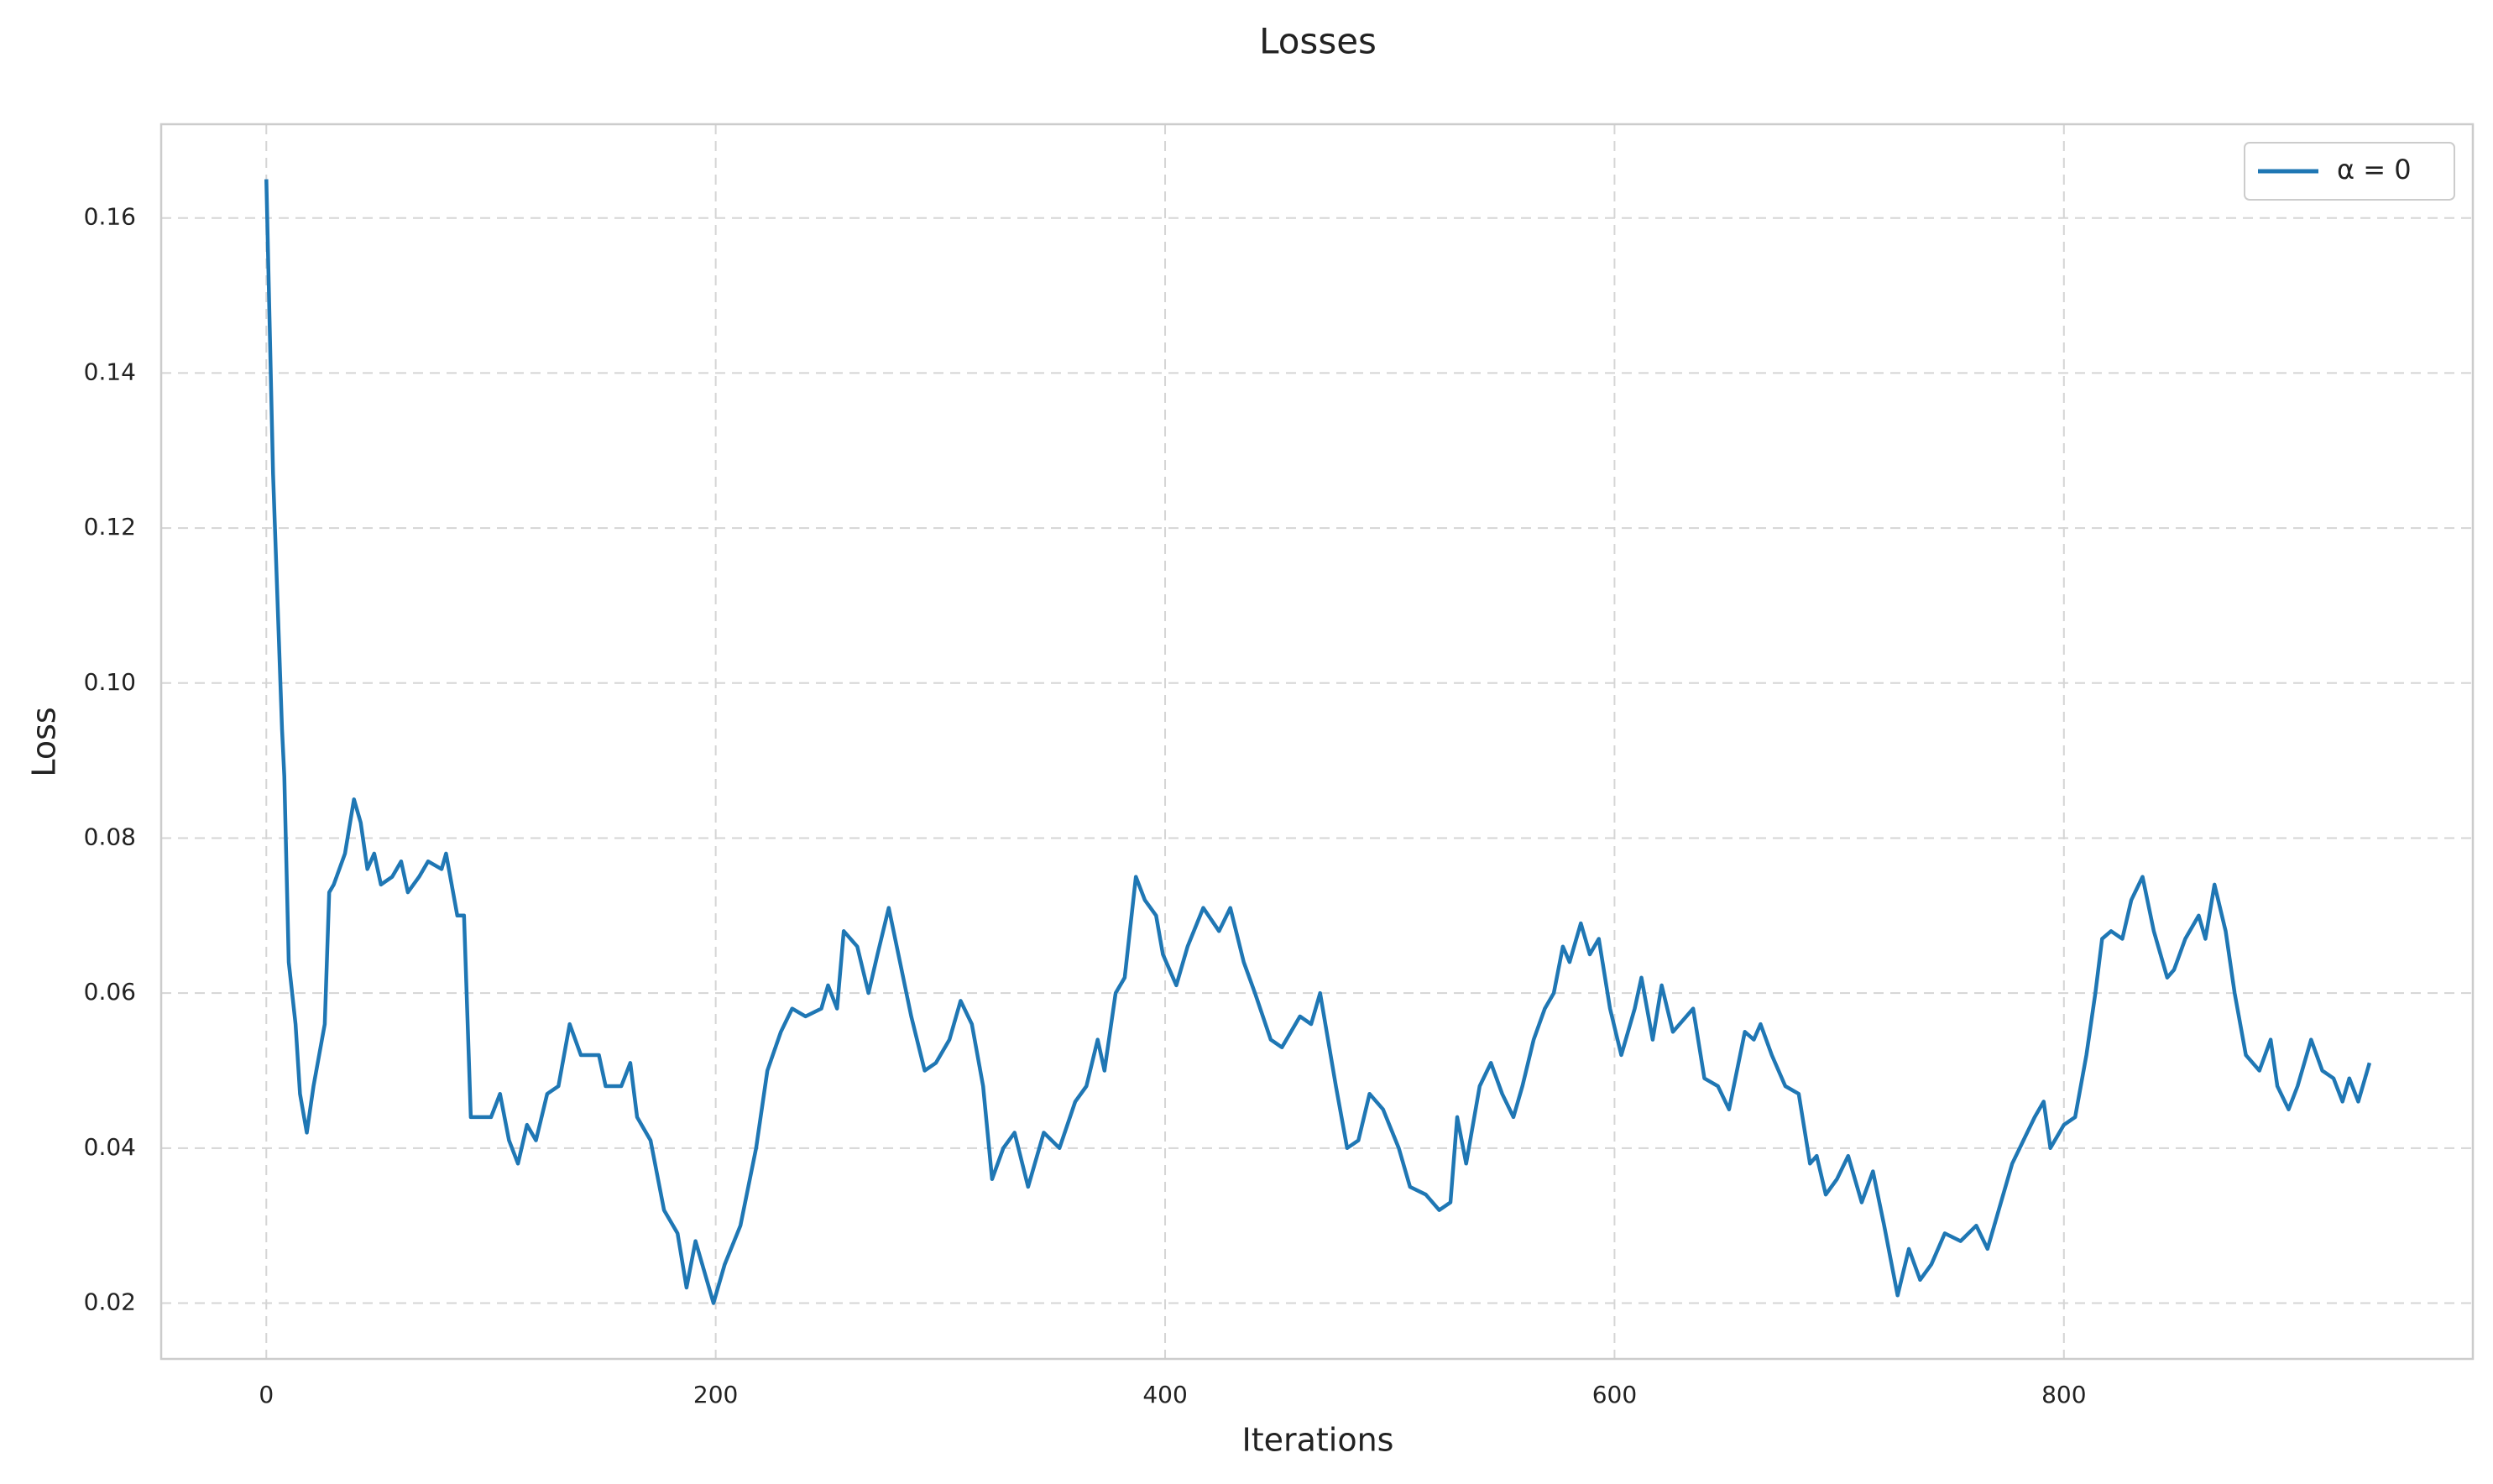  I want to click on chart-title: Losses, so click(1318, 41).